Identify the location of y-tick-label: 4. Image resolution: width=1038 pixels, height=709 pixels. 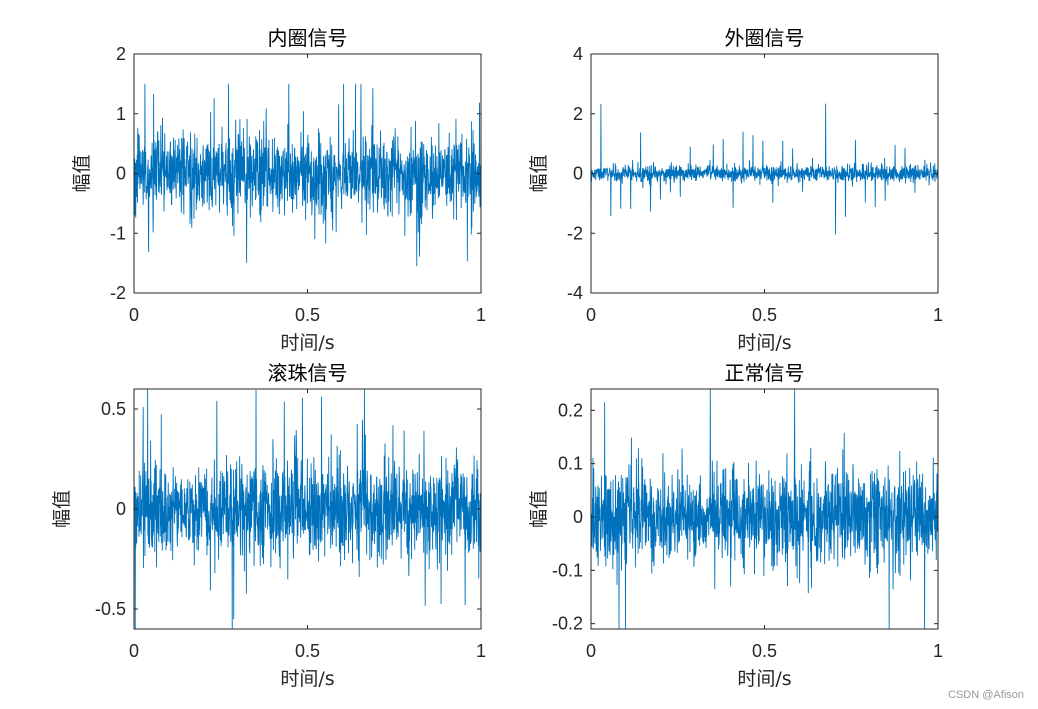
(578, 54).